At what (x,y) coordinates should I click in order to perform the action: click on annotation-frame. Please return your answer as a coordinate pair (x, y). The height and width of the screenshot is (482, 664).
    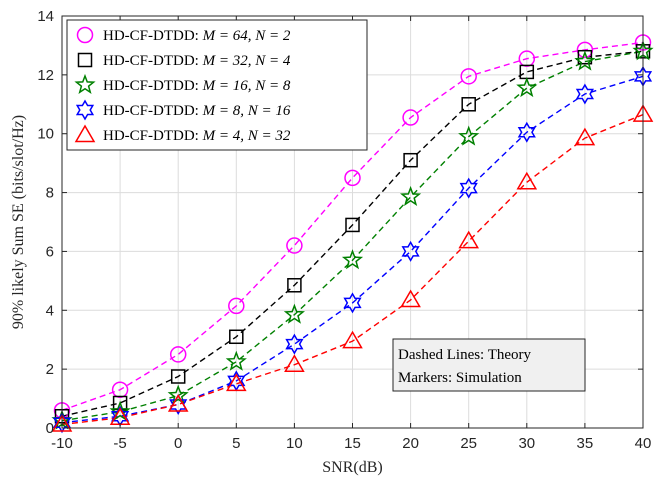
    Looking at the image, I should click on (489, 365).